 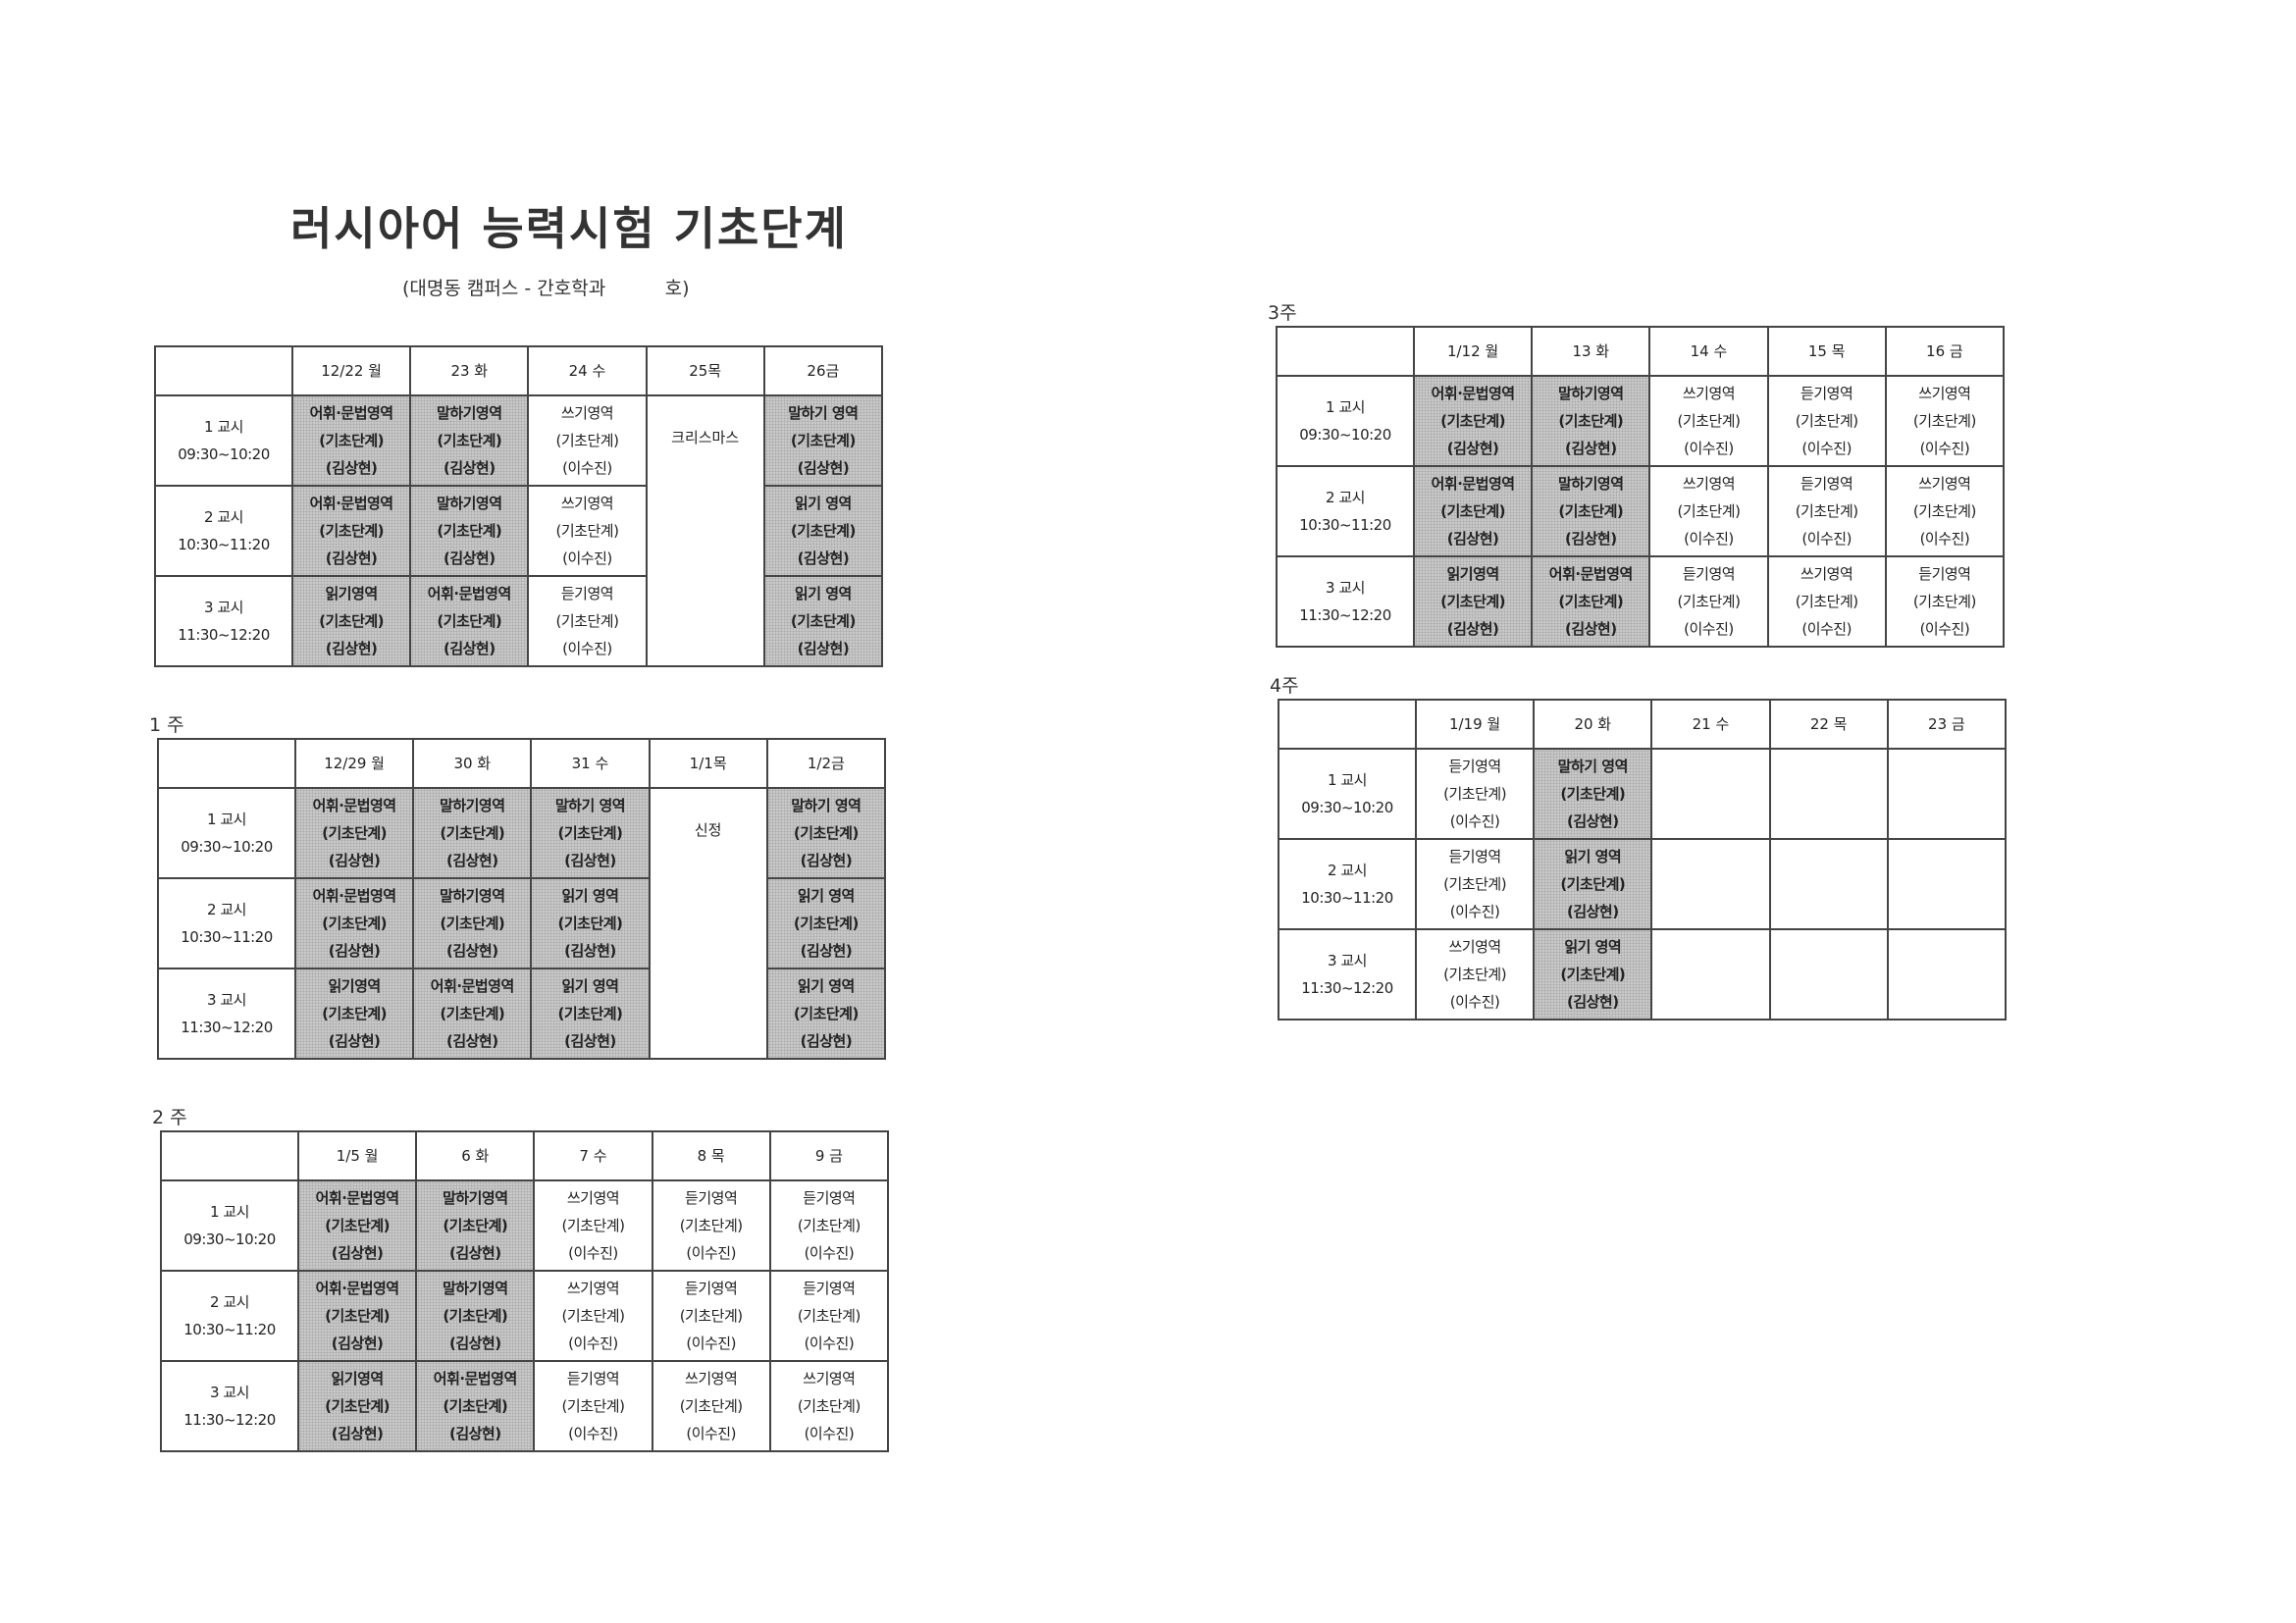 What do you see at coordinates (1591, 351) in the screenshot?
I see `day-header: 13 화` at bounding box center [1591, 351].